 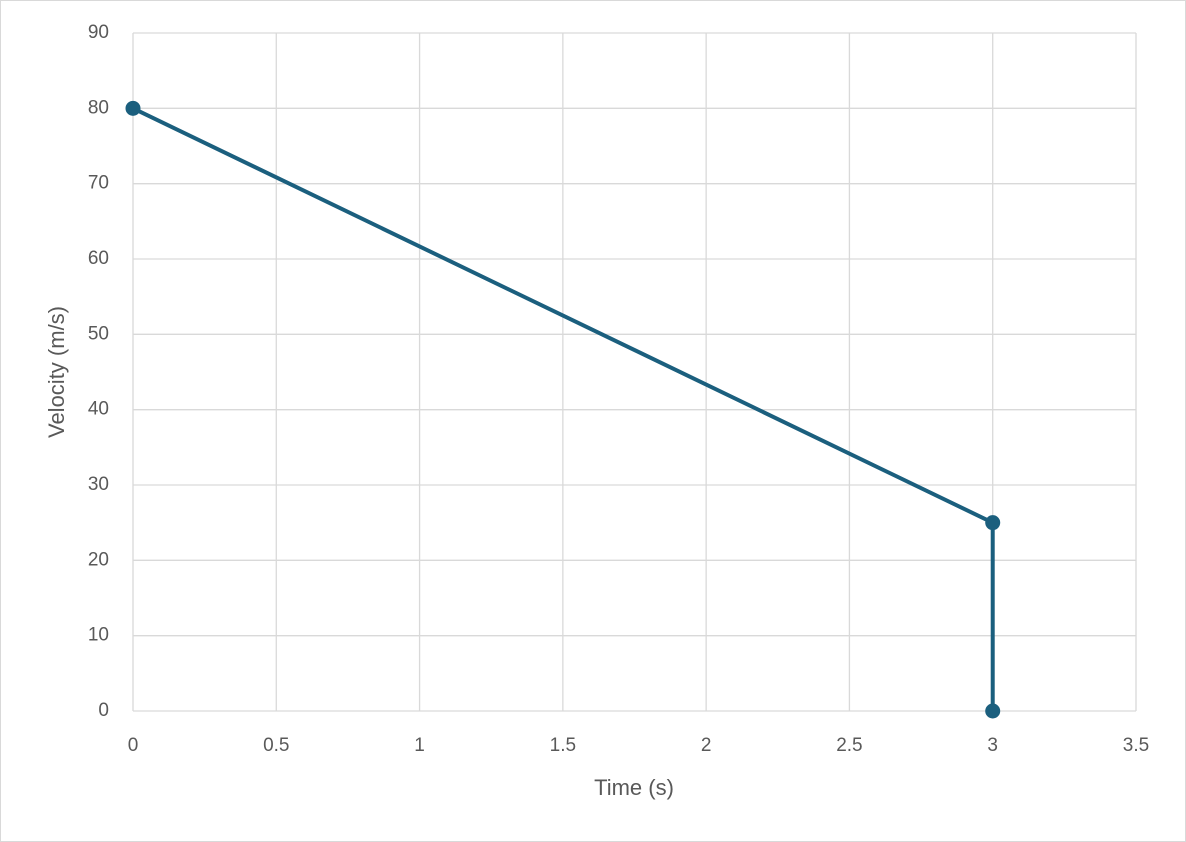 I want to click on x-tick-label: 0, so click(x=133, y=745).